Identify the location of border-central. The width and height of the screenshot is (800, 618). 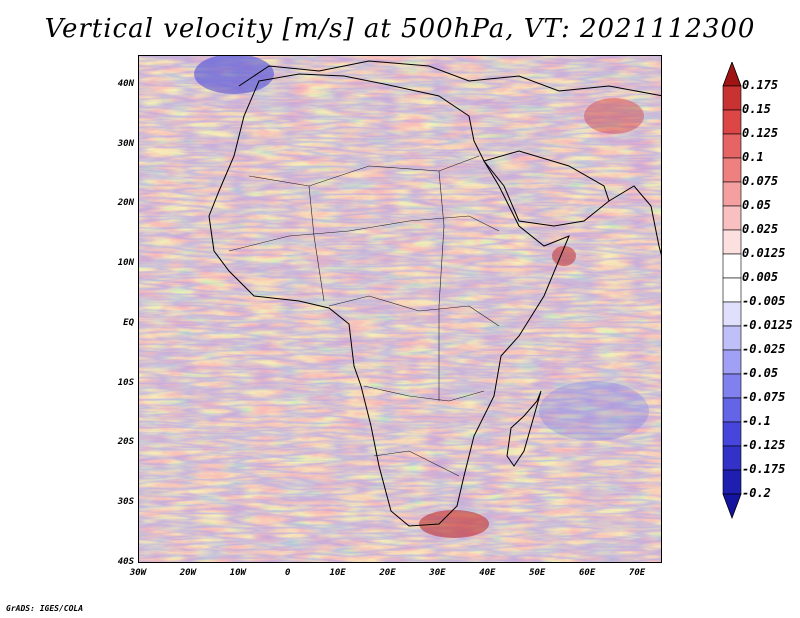
(414, 311).